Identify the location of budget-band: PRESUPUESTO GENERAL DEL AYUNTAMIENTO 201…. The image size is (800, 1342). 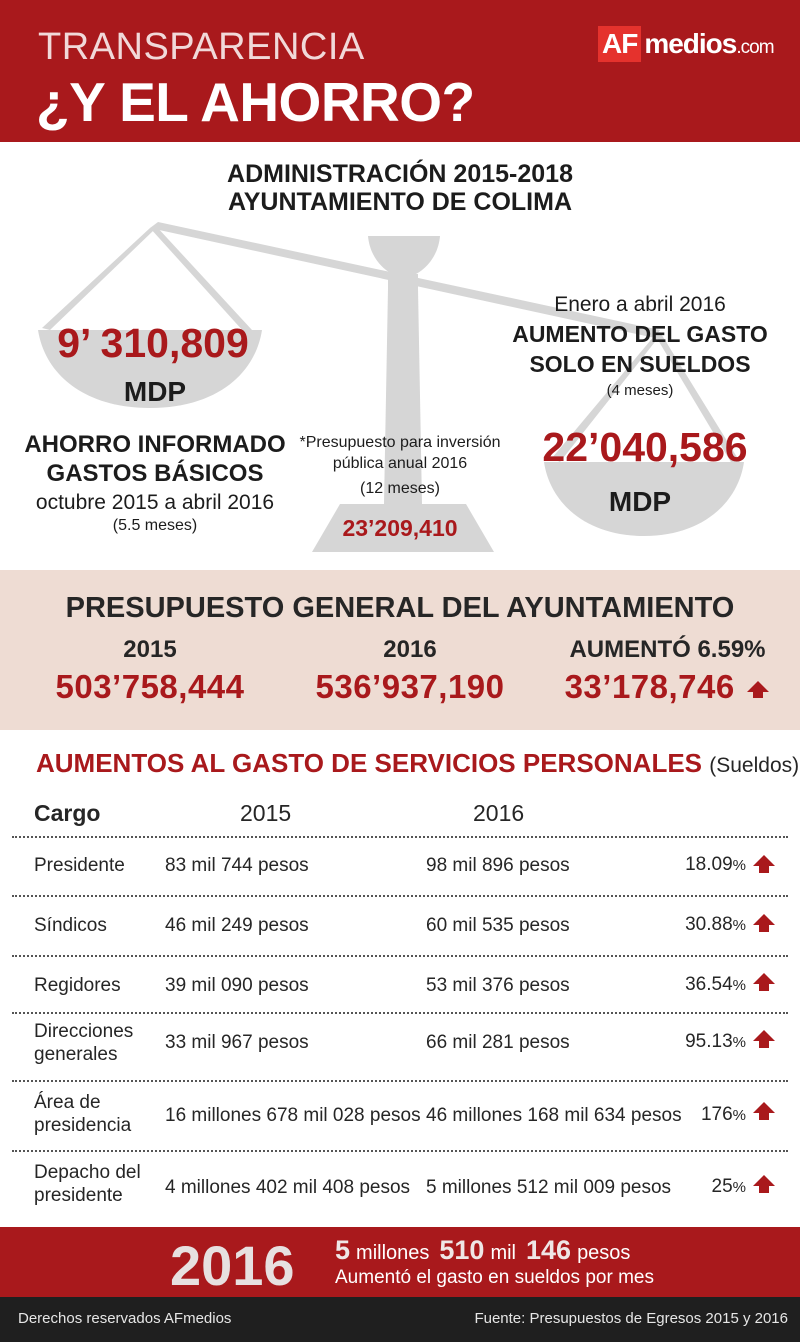
(400, 650).